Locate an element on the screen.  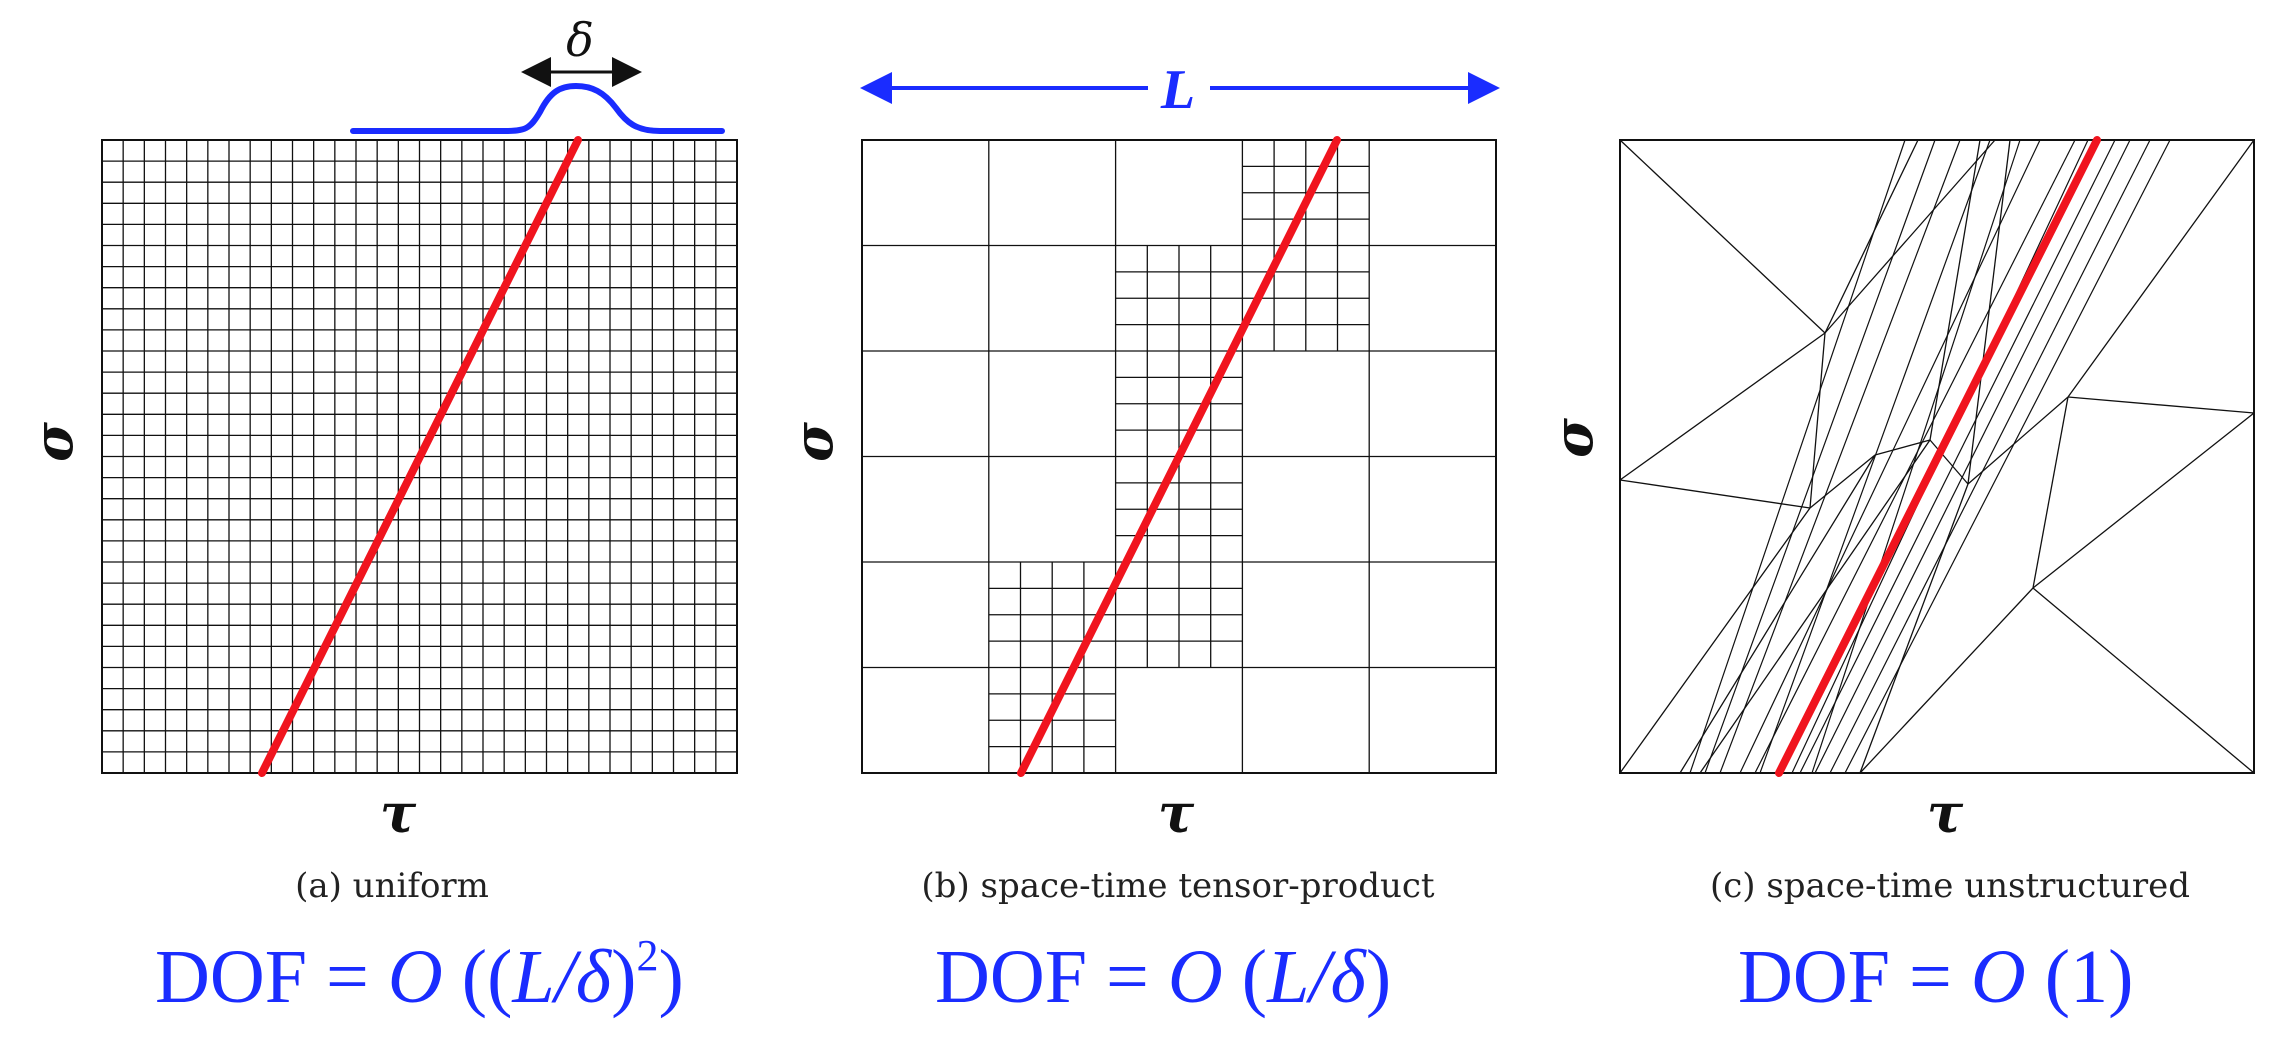
formula-b: DOF = O (L/δ) is located at coordinates (1163, 977).